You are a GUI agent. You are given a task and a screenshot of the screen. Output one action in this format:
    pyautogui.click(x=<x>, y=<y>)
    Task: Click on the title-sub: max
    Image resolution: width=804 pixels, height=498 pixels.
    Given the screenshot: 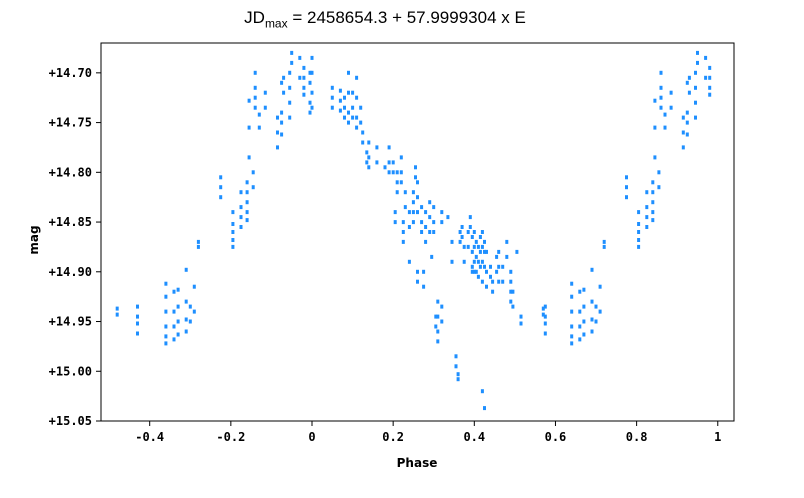 What is the action you would take?
    pyautogui.click(x=276, y=23)
    